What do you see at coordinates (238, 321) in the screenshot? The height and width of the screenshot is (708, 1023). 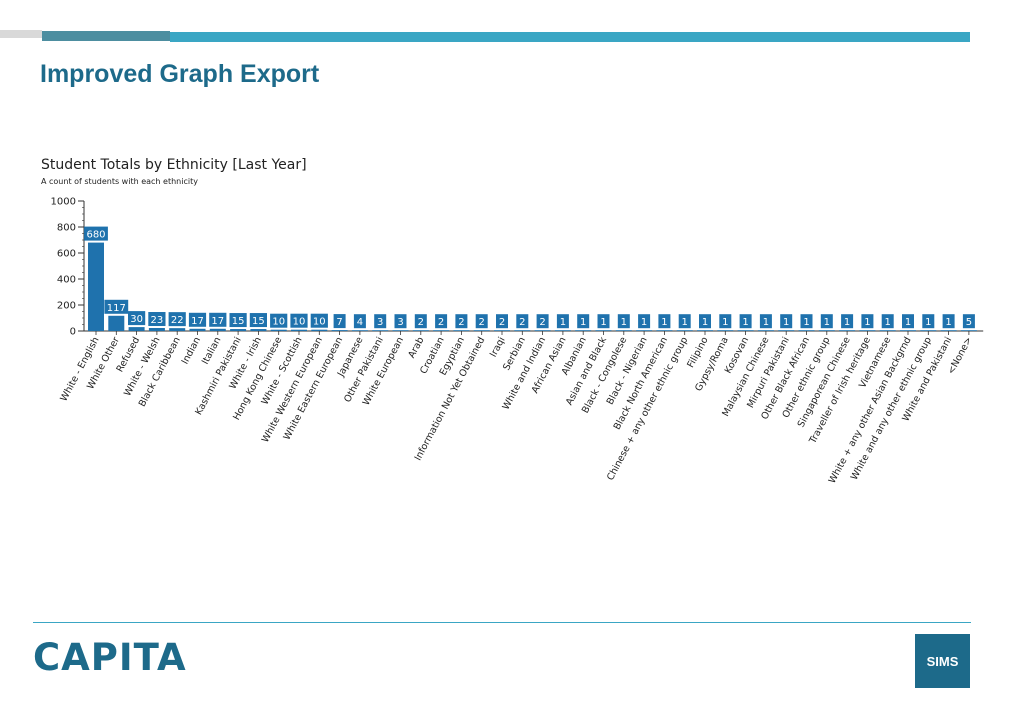 I see `data-label: 15` at bounding box center [238, 321].